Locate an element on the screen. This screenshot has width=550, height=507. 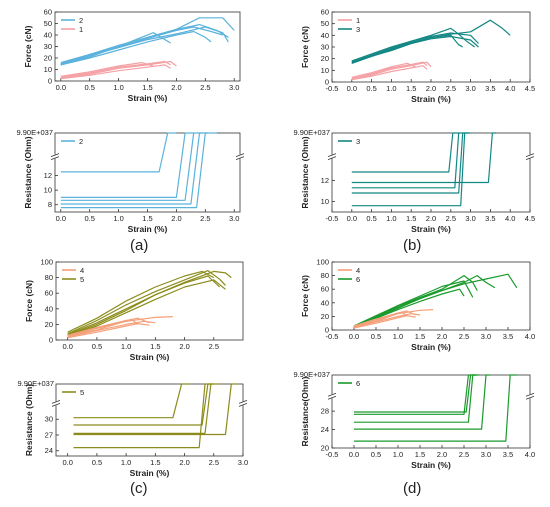
b-force-ytick-label: 50 is located at coordinates (325, 23).